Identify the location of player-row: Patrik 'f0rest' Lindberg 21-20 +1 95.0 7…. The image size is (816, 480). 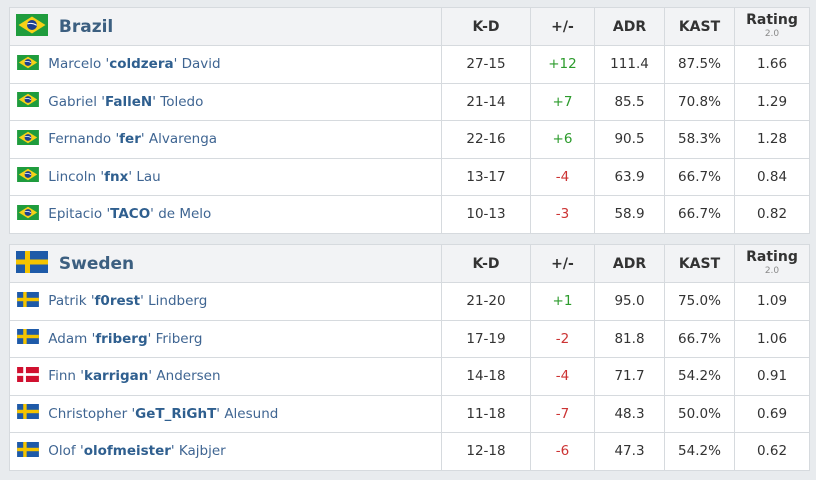
(409, 301).